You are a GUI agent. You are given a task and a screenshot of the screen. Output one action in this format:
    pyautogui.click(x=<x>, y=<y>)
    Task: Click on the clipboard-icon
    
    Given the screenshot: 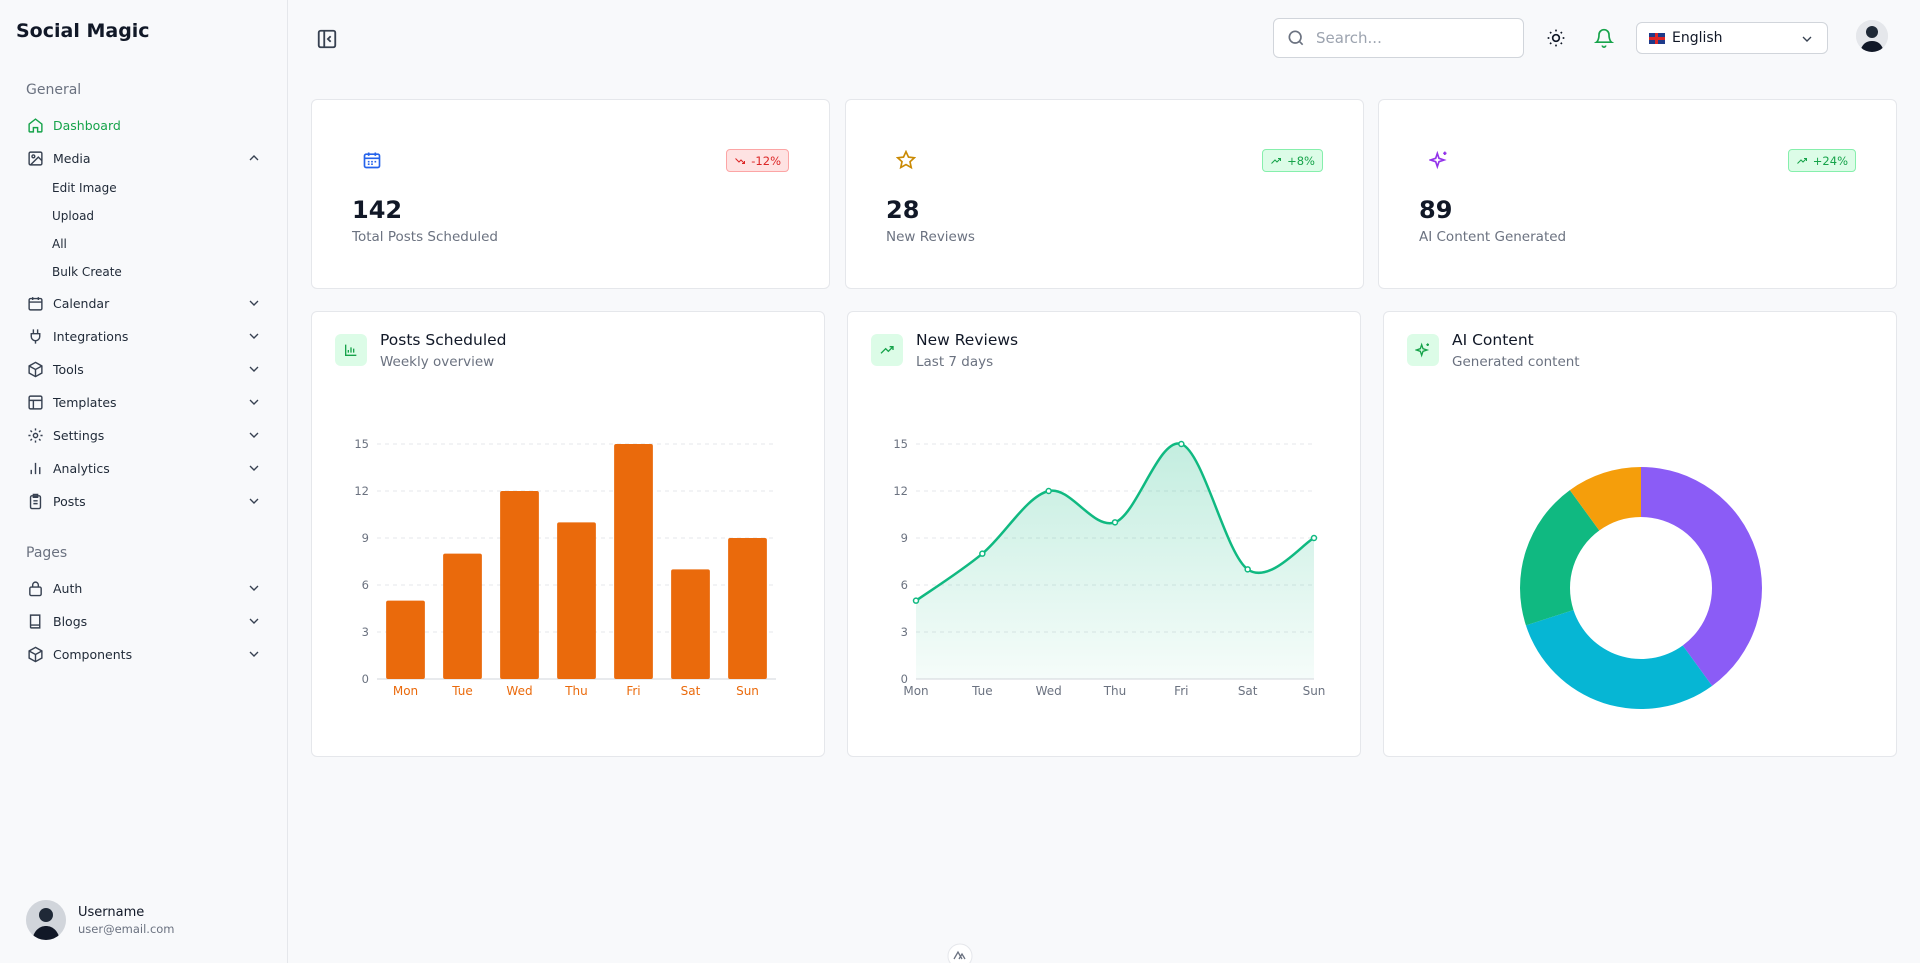 What is the action you would take?
    pyautogui.click(x=35, y=501)
    